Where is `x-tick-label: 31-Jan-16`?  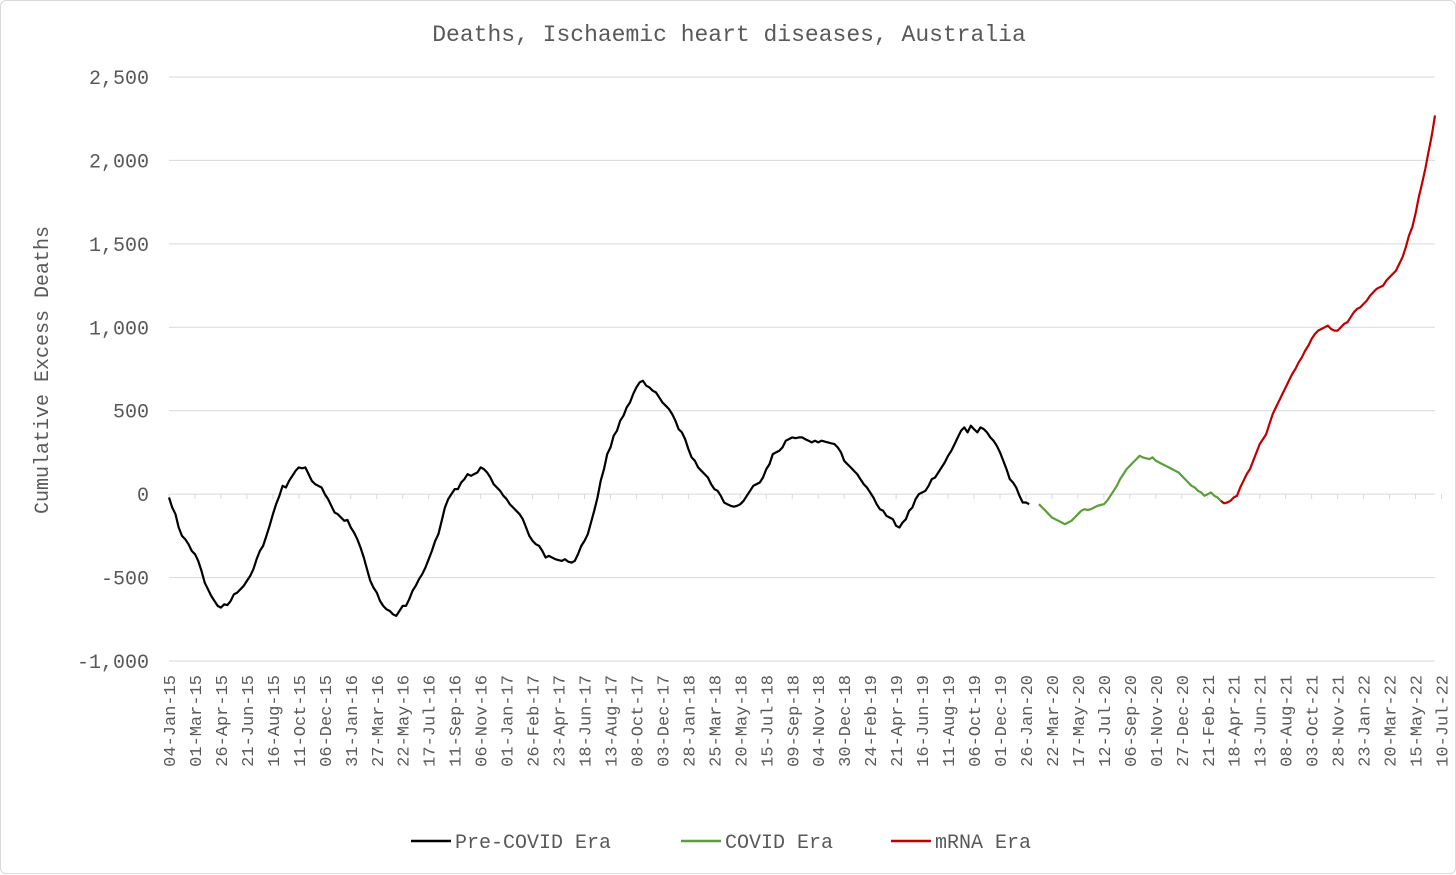 x-tick-label: 31-Jan-16 is located at coordinates (353, 721).